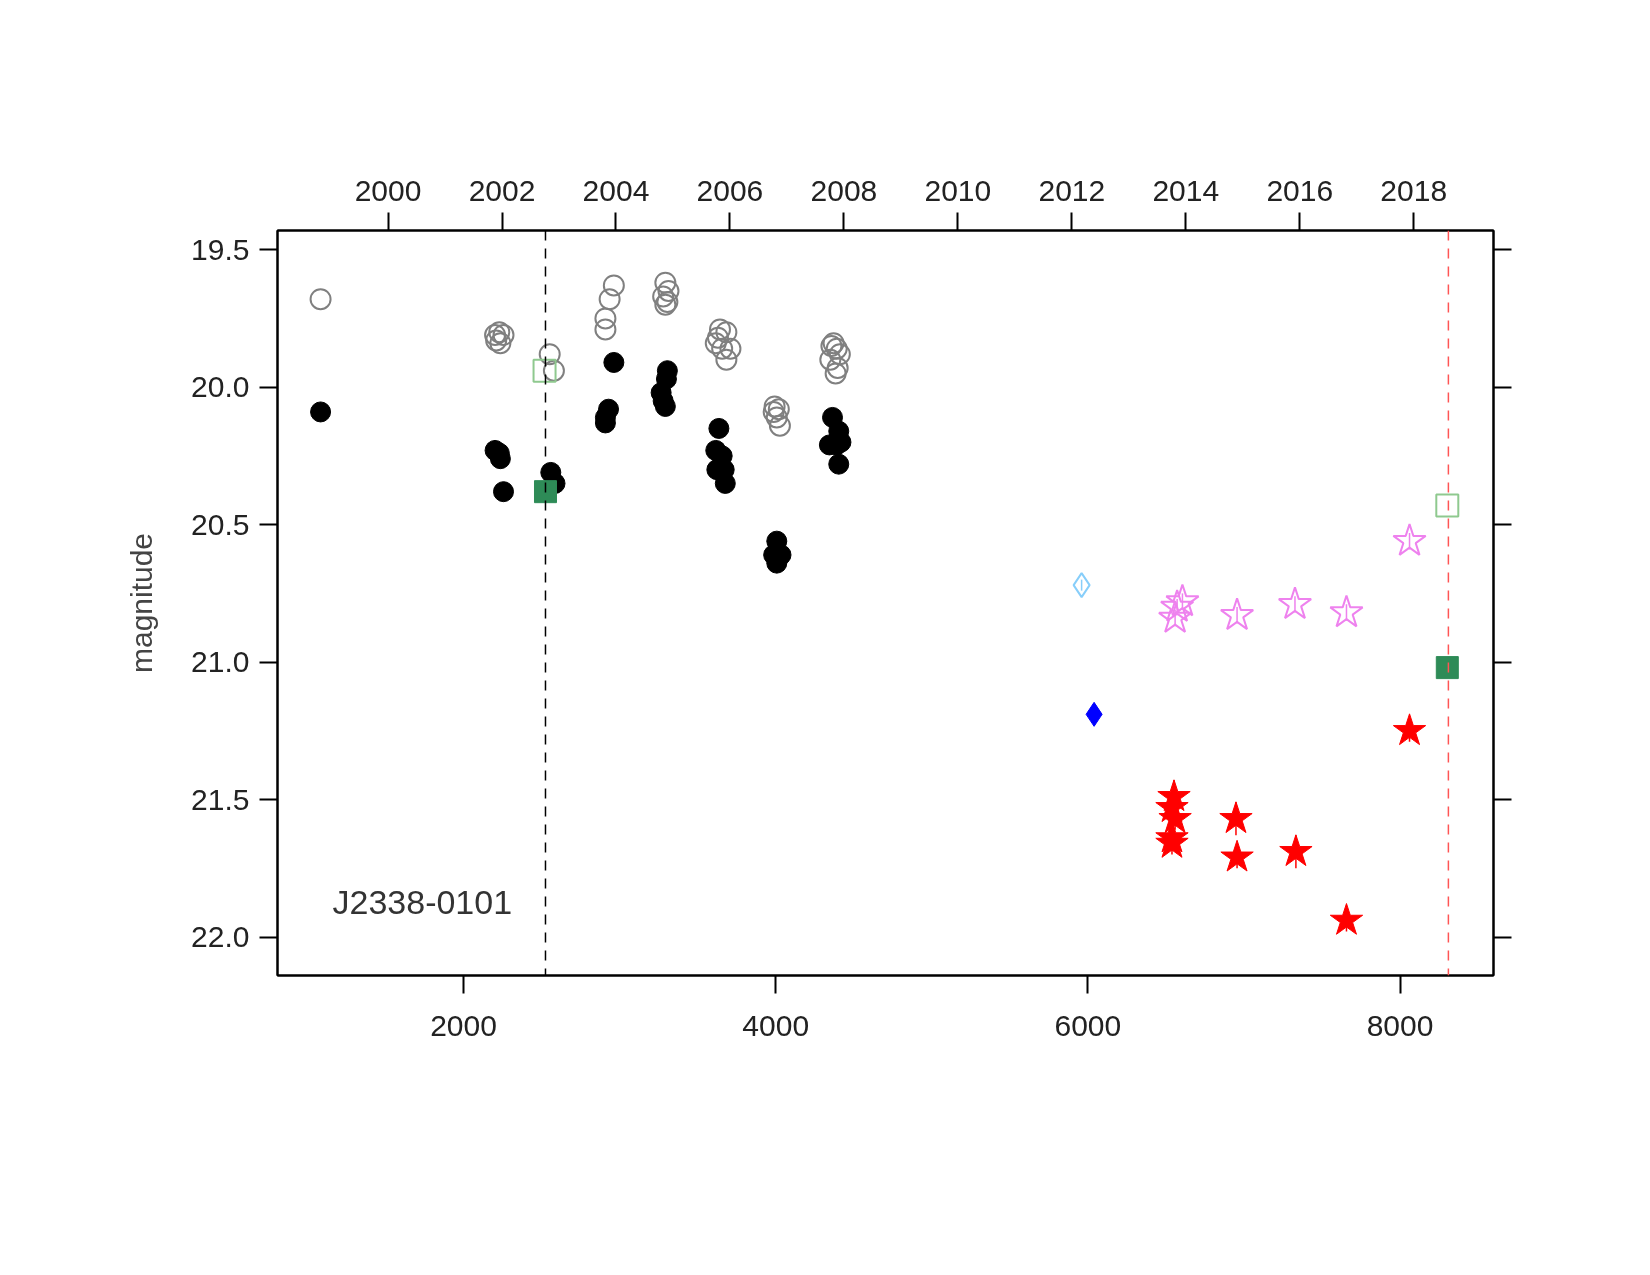 Image resolution: width=1650 pixels, height=1275 pixels. Describe the element at coordinates (463, 1025) in the screenshot. I see `x-tick-label: 2000` at that location.